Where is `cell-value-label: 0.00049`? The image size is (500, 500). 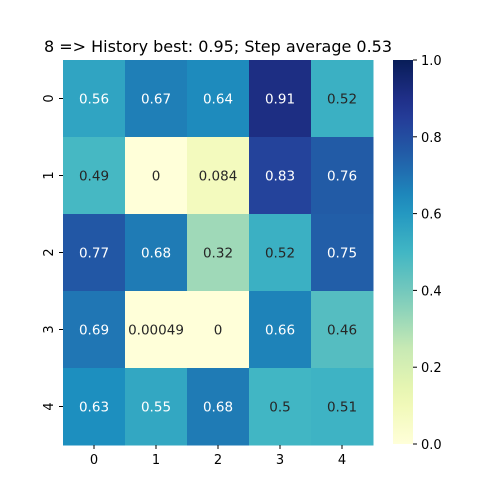 cell-value-label: 0.00049 is located at coordinates (156, 331).